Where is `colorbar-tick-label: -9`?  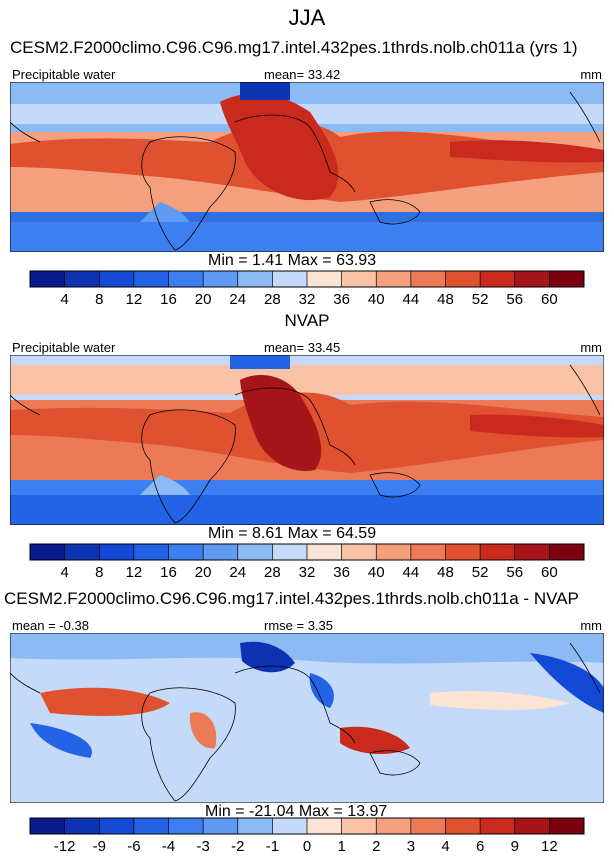 colorbar-tick-label: -9 is located at coordinates (99, 846).